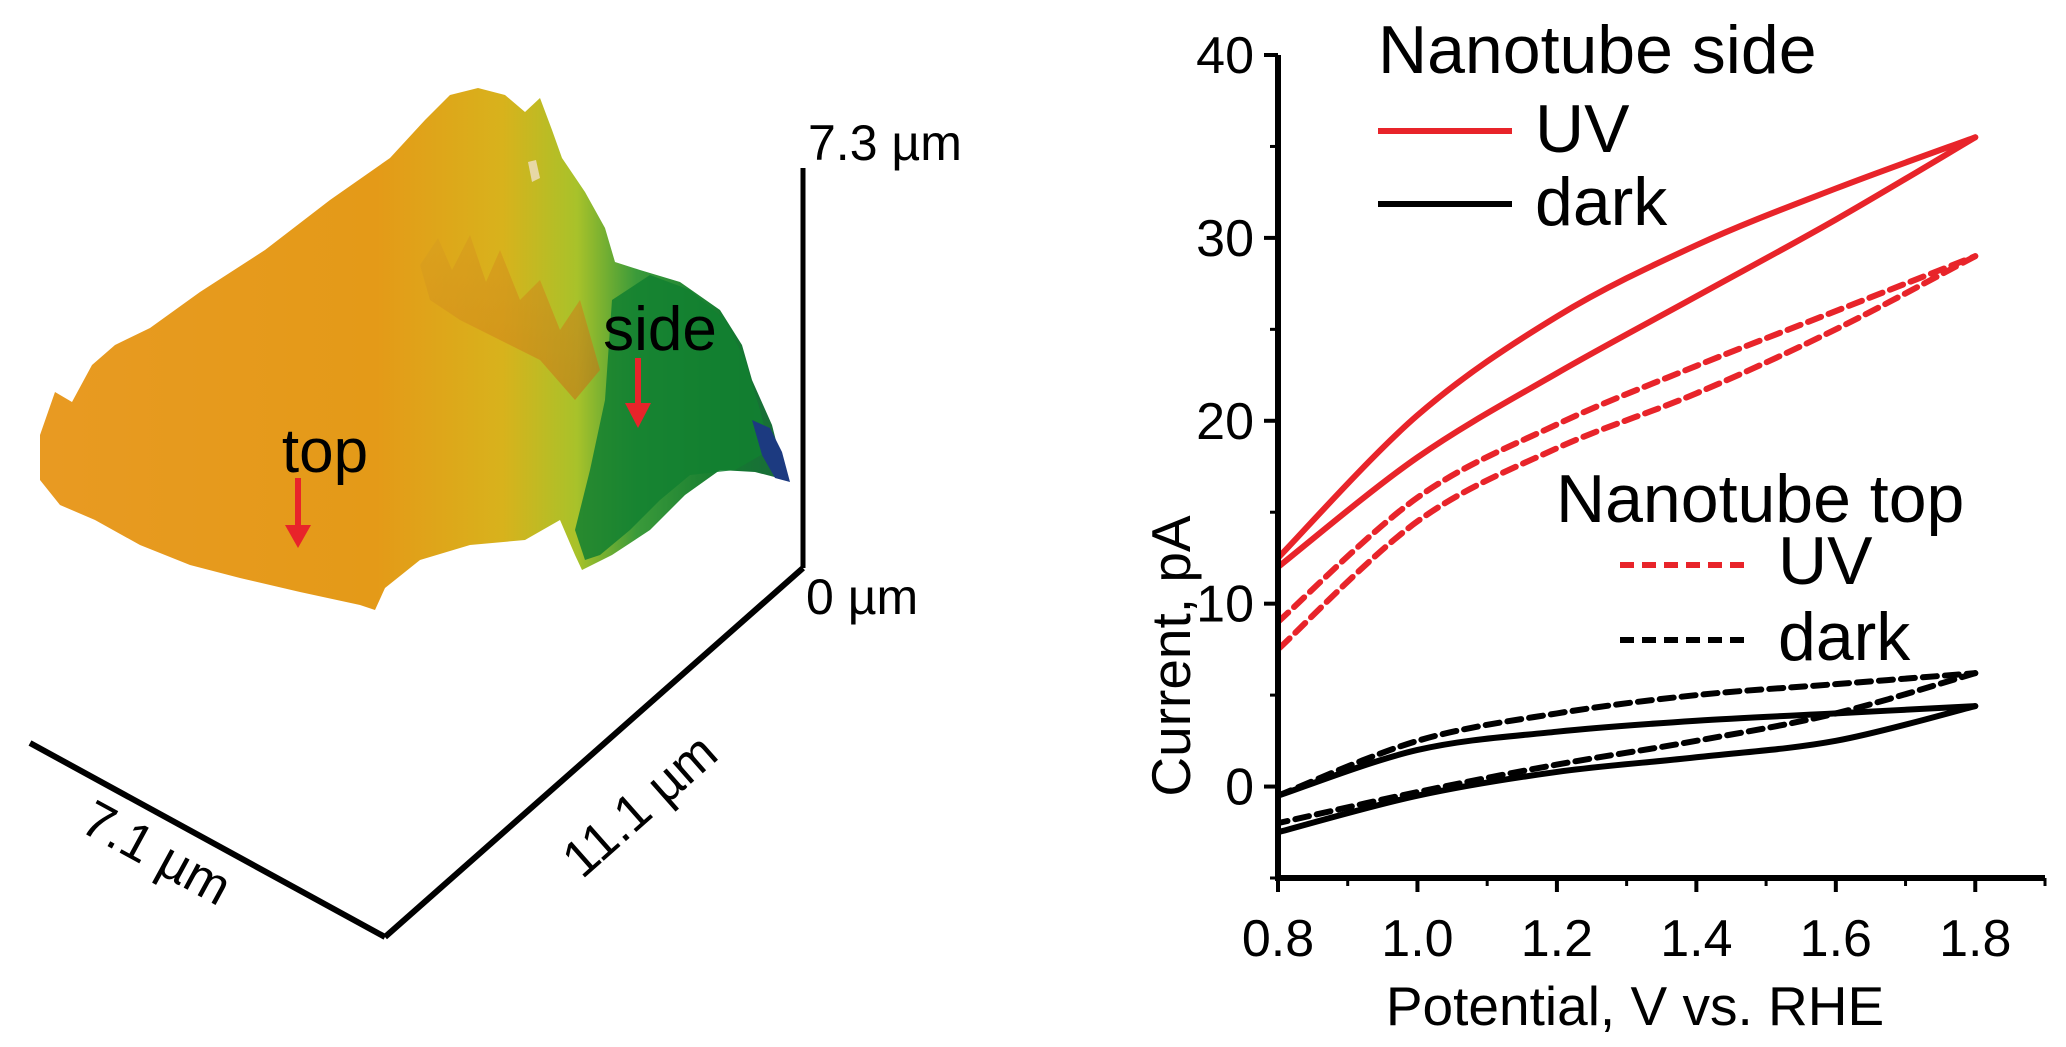 This screenshot has height=1047, width=2066. I want to click on afm-height-bottom-label: 0 µm, so click(862, 597).